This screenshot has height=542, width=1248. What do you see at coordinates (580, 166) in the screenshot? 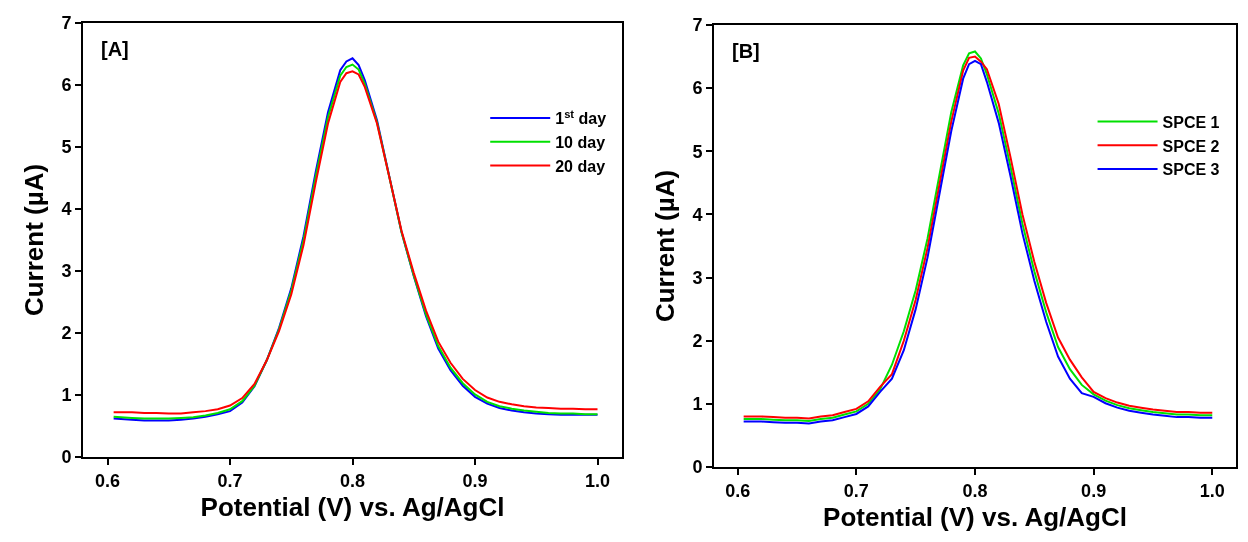
I see `legend-label: 20 day` at bounding box center [580, 166].